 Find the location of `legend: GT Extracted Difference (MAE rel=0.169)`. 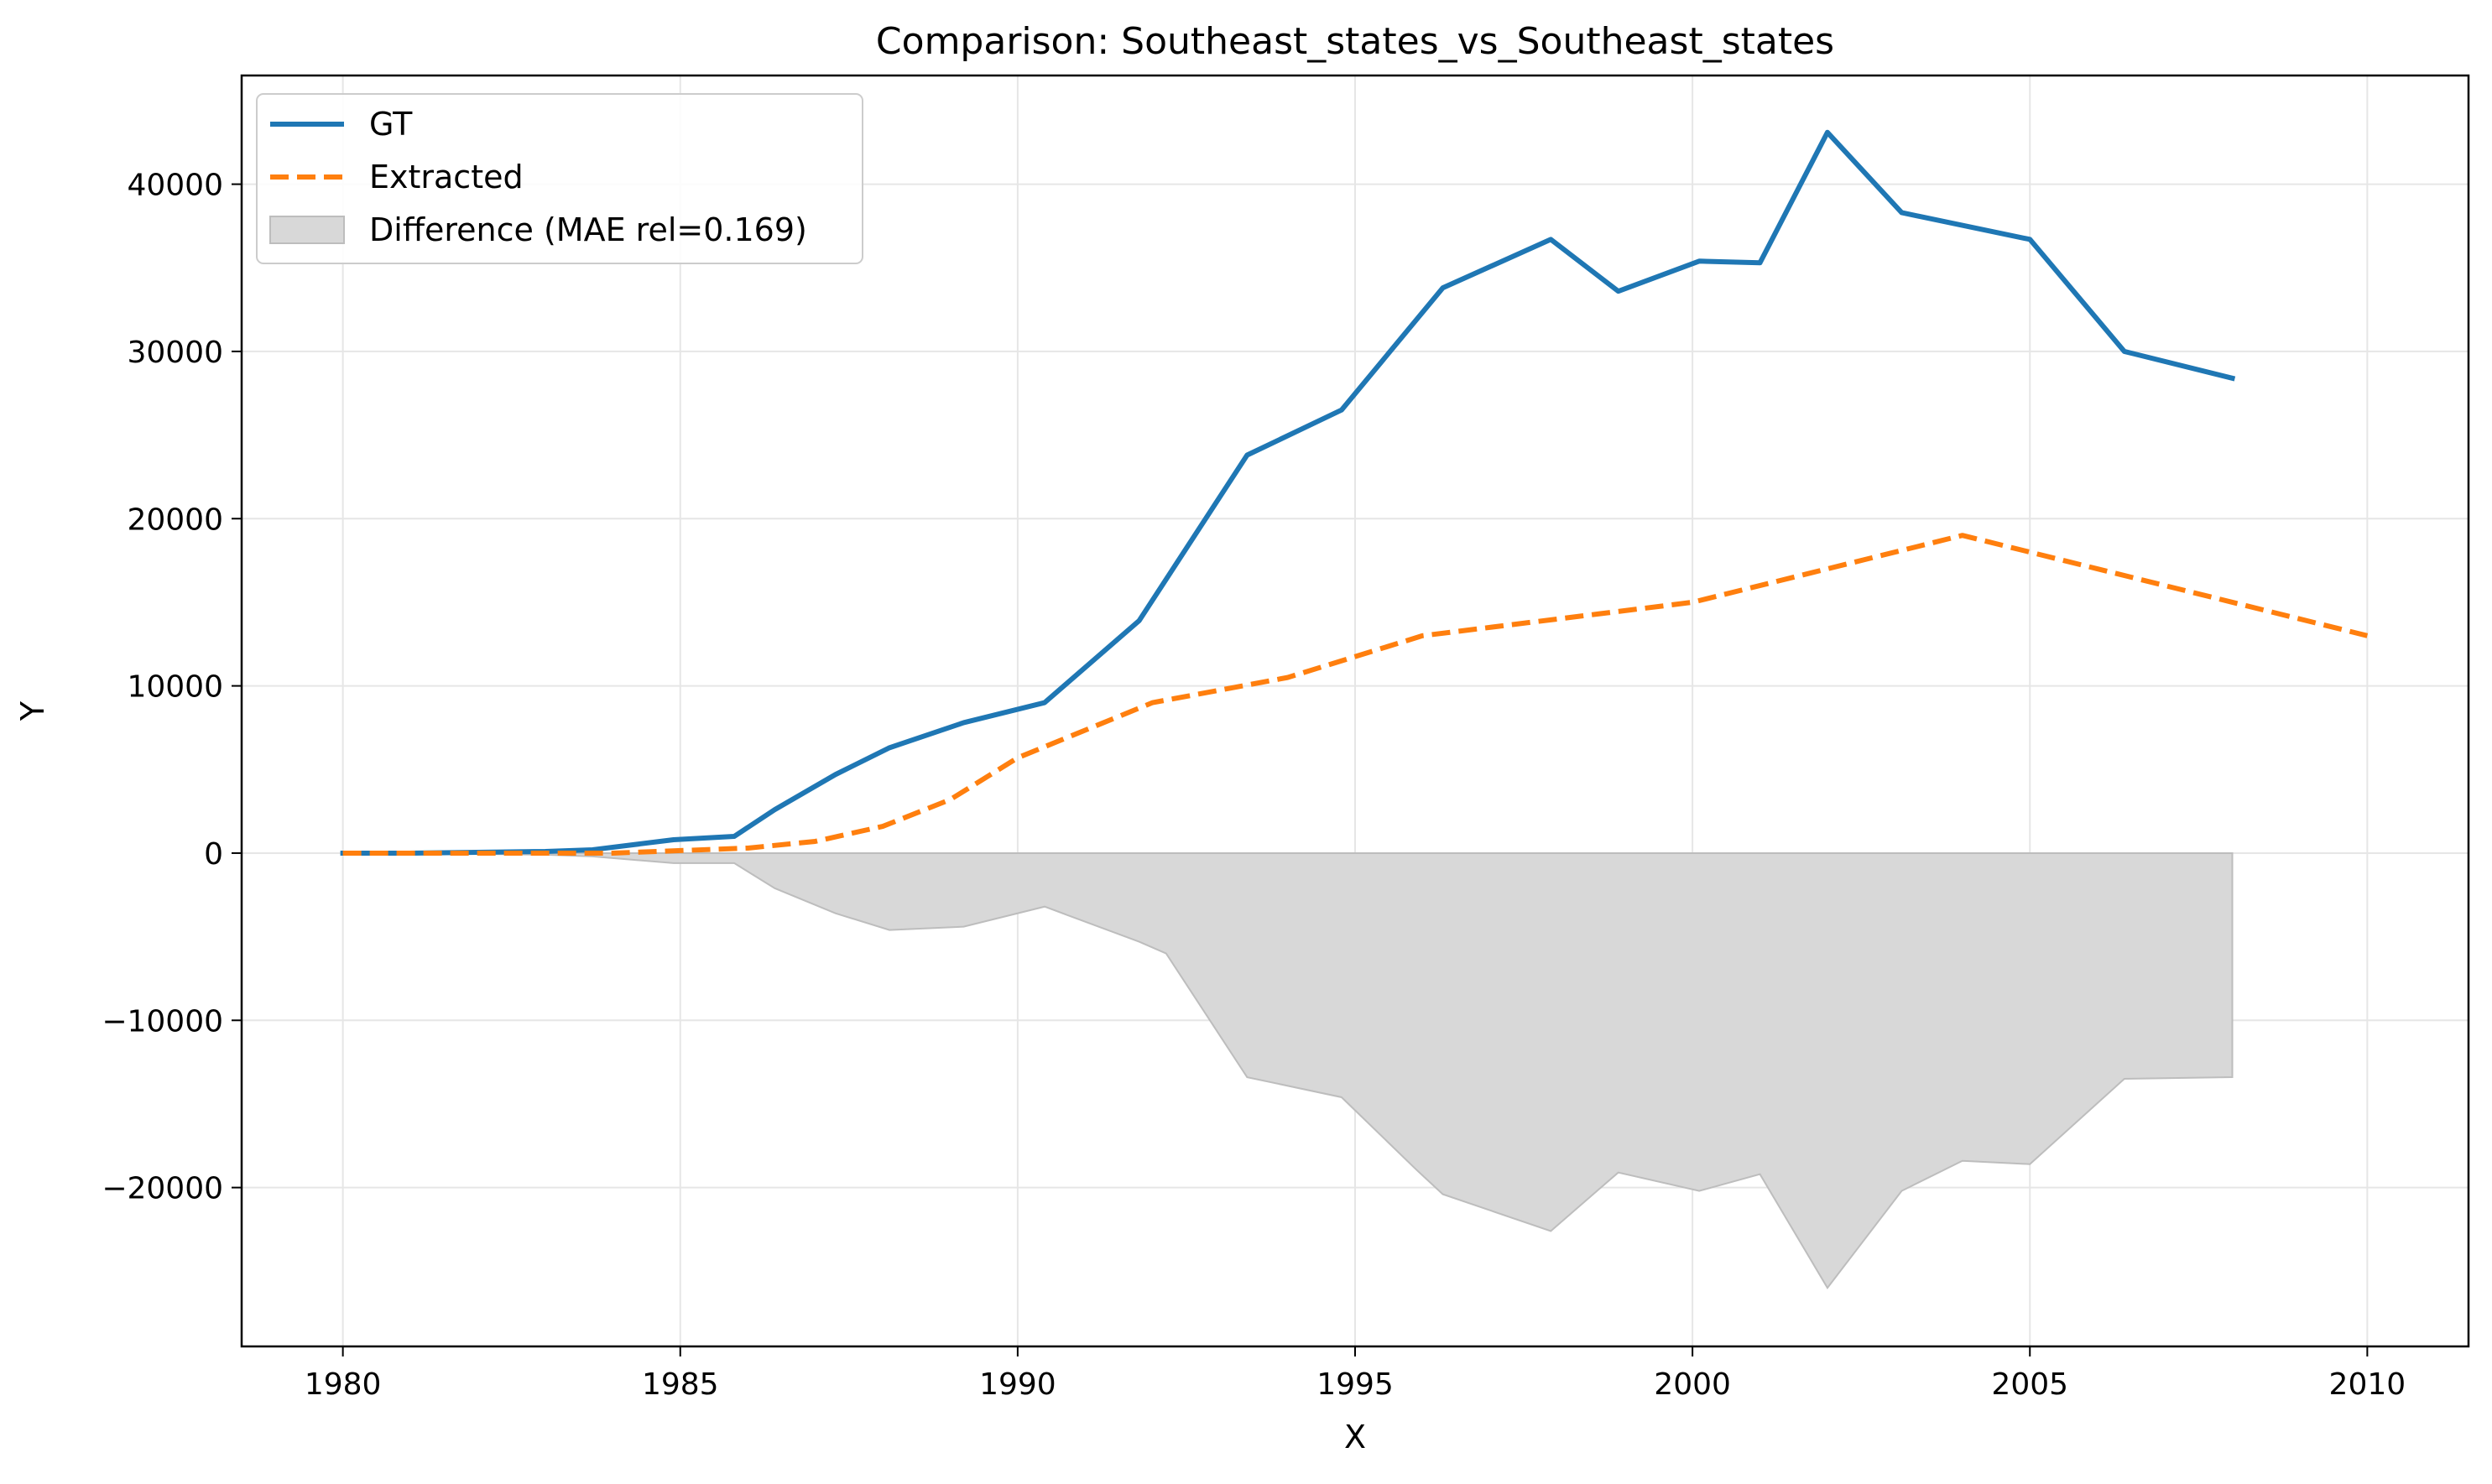

legend: GT Extracted Difference (MAE rel=0.169) is located at coordinates (559, 178).